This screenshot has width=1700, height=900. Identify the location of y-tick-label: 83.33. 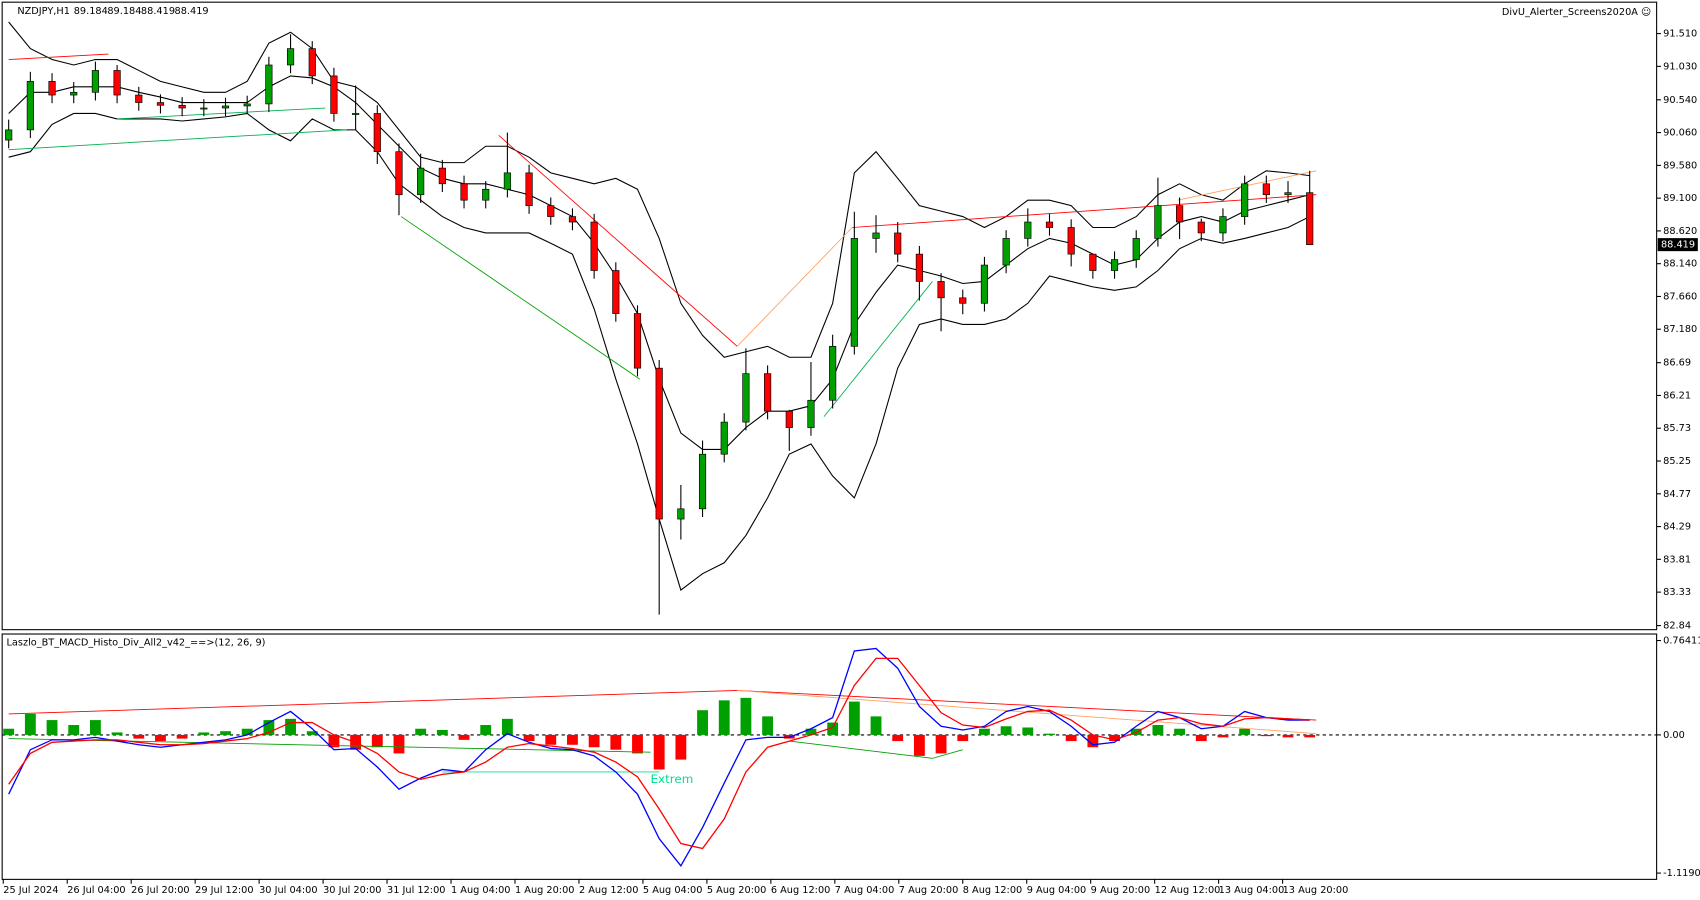
(1677, 592).